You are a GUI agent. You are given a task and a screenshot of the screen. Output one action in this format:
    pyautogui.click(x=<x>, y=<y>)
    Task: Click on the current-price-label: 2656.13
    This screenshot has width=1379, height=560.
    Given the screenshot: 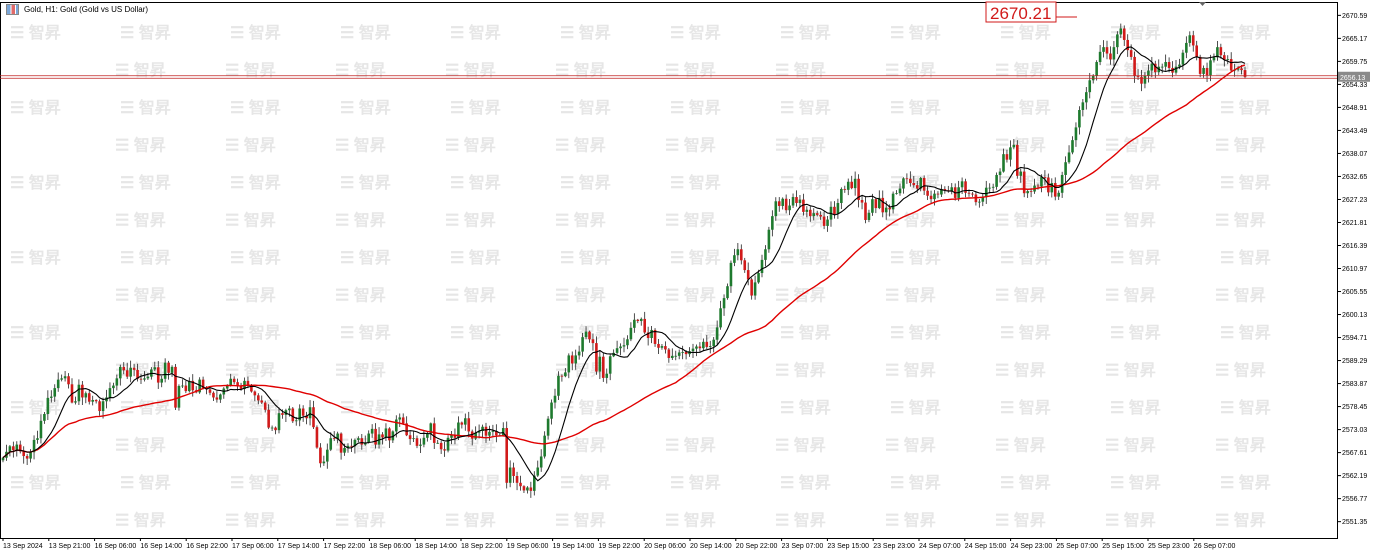 What is the action you would take?
    pyautogui.click(x=1352, y=78)
    